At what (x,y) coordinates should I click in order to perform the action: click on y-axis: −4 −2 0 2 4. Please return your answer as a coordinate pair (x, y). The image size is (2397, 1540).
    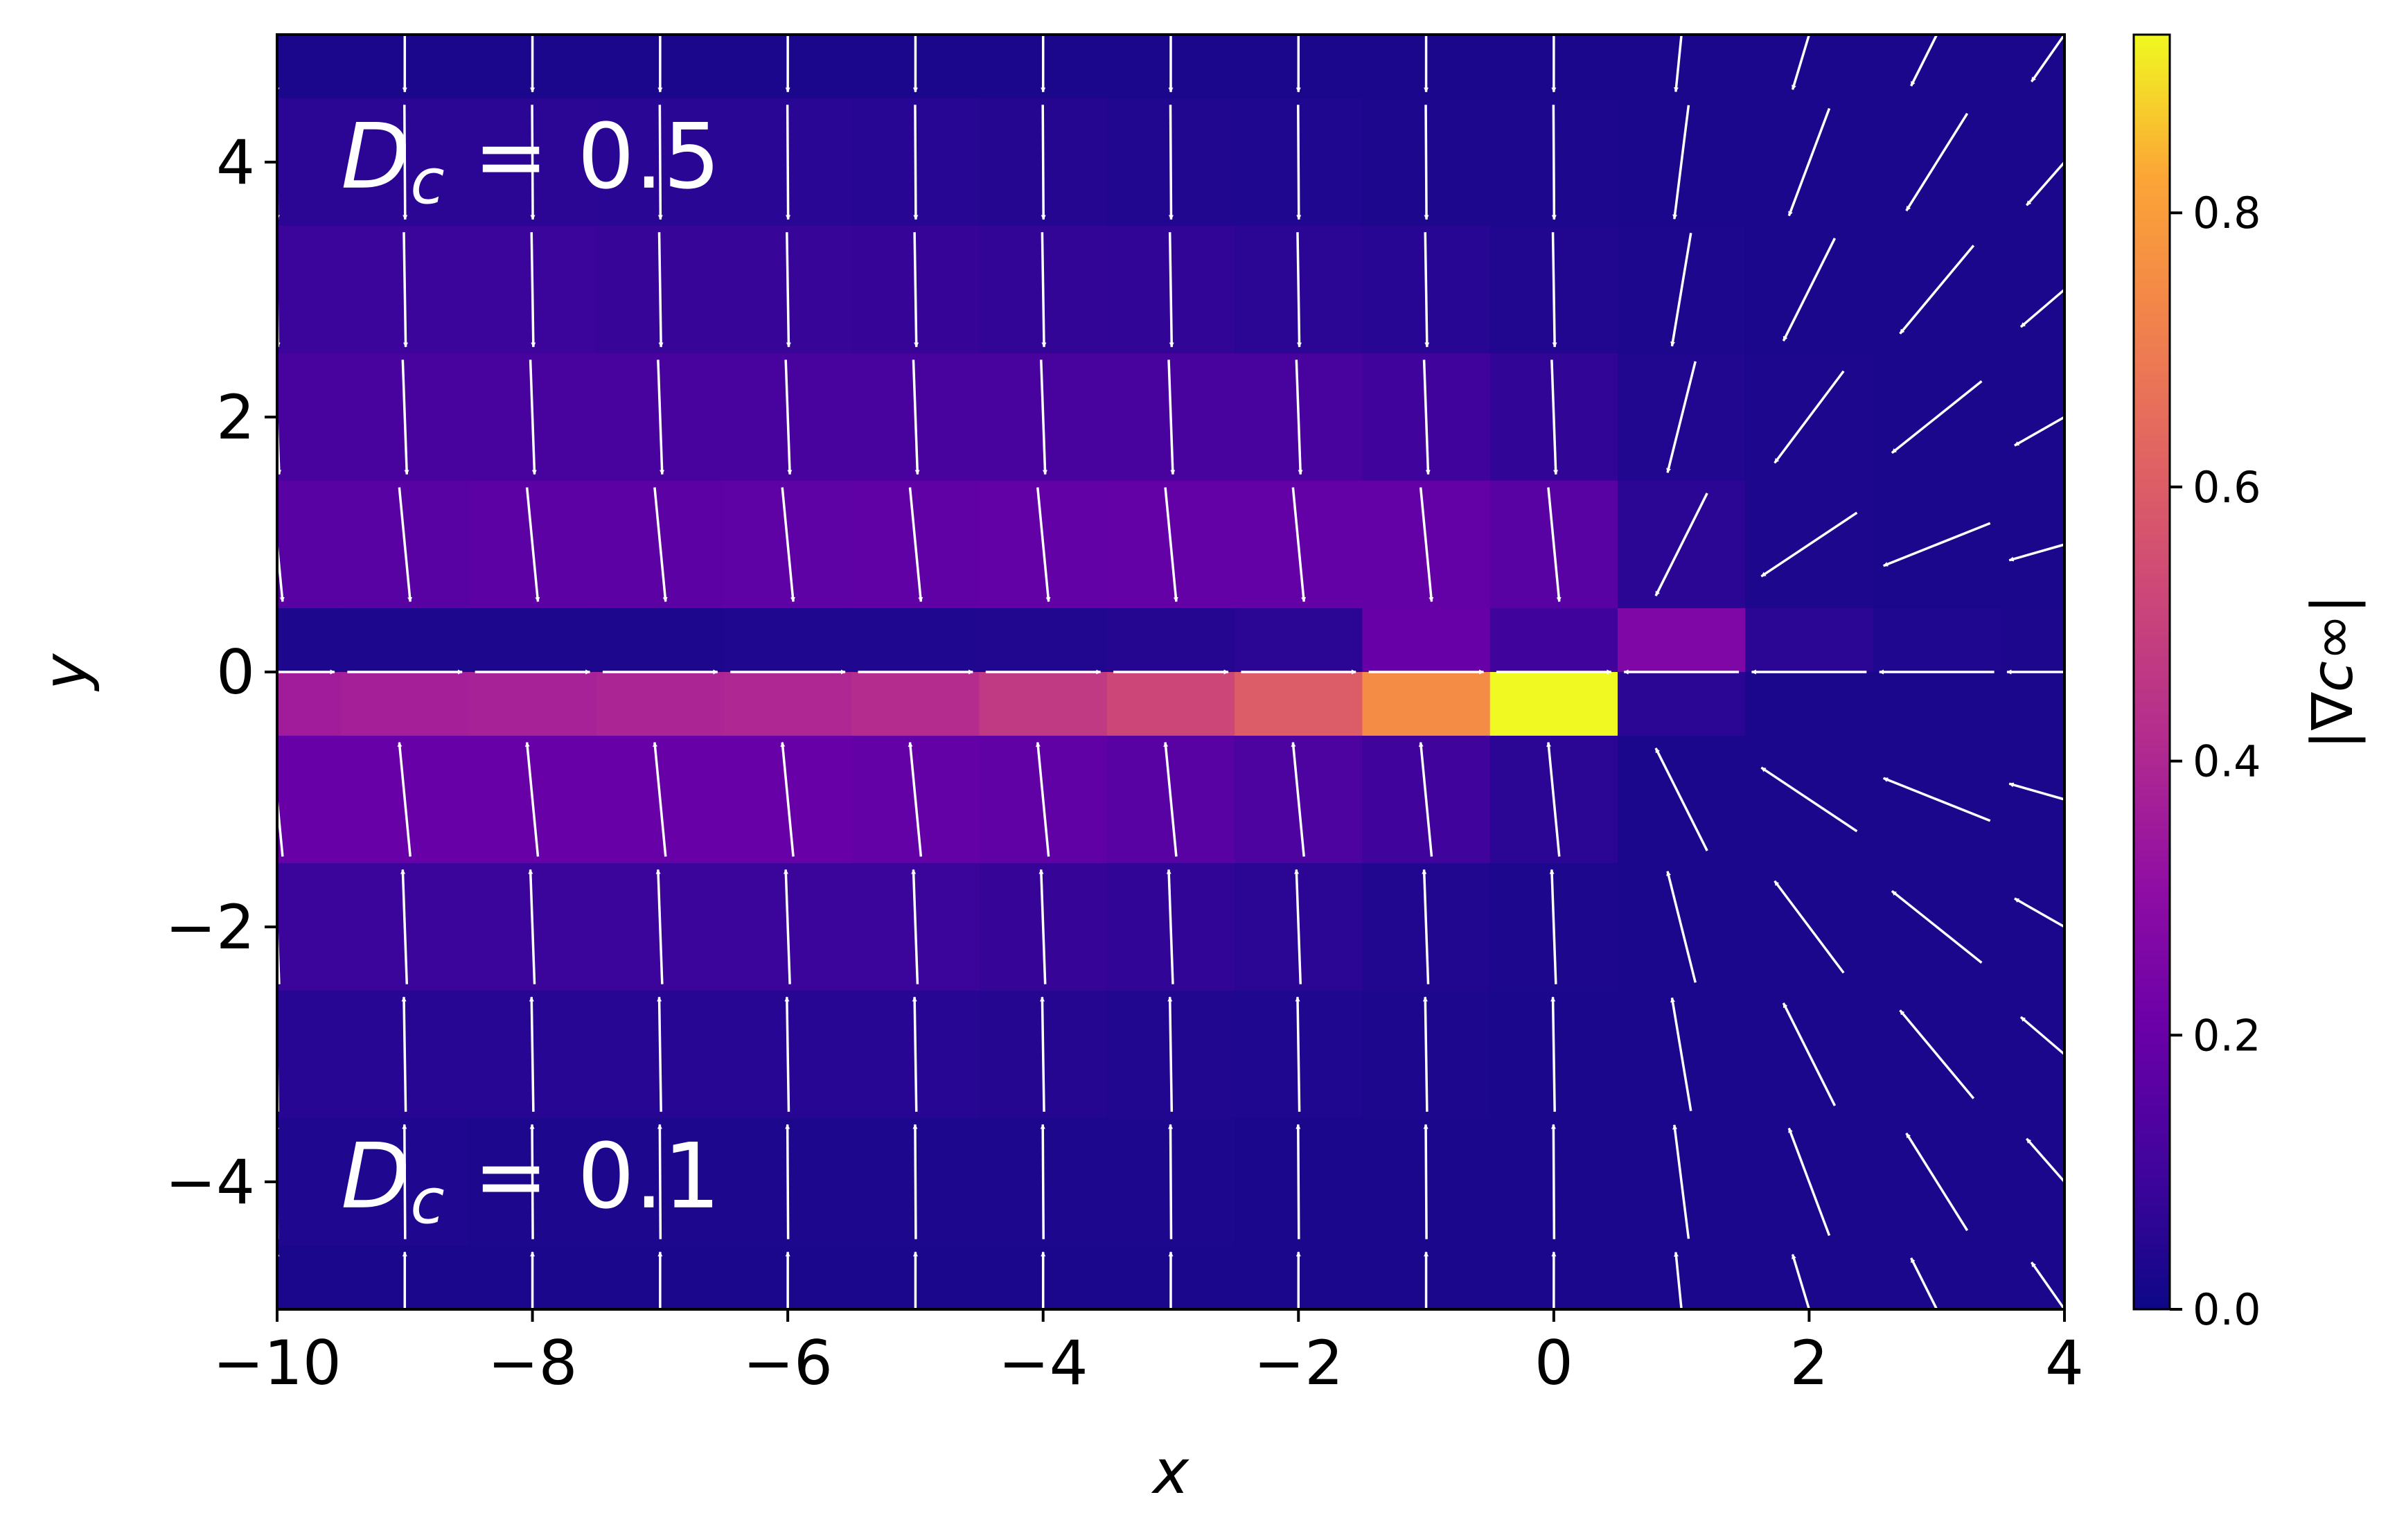
    Looking at the image, I should click on (221, 672).